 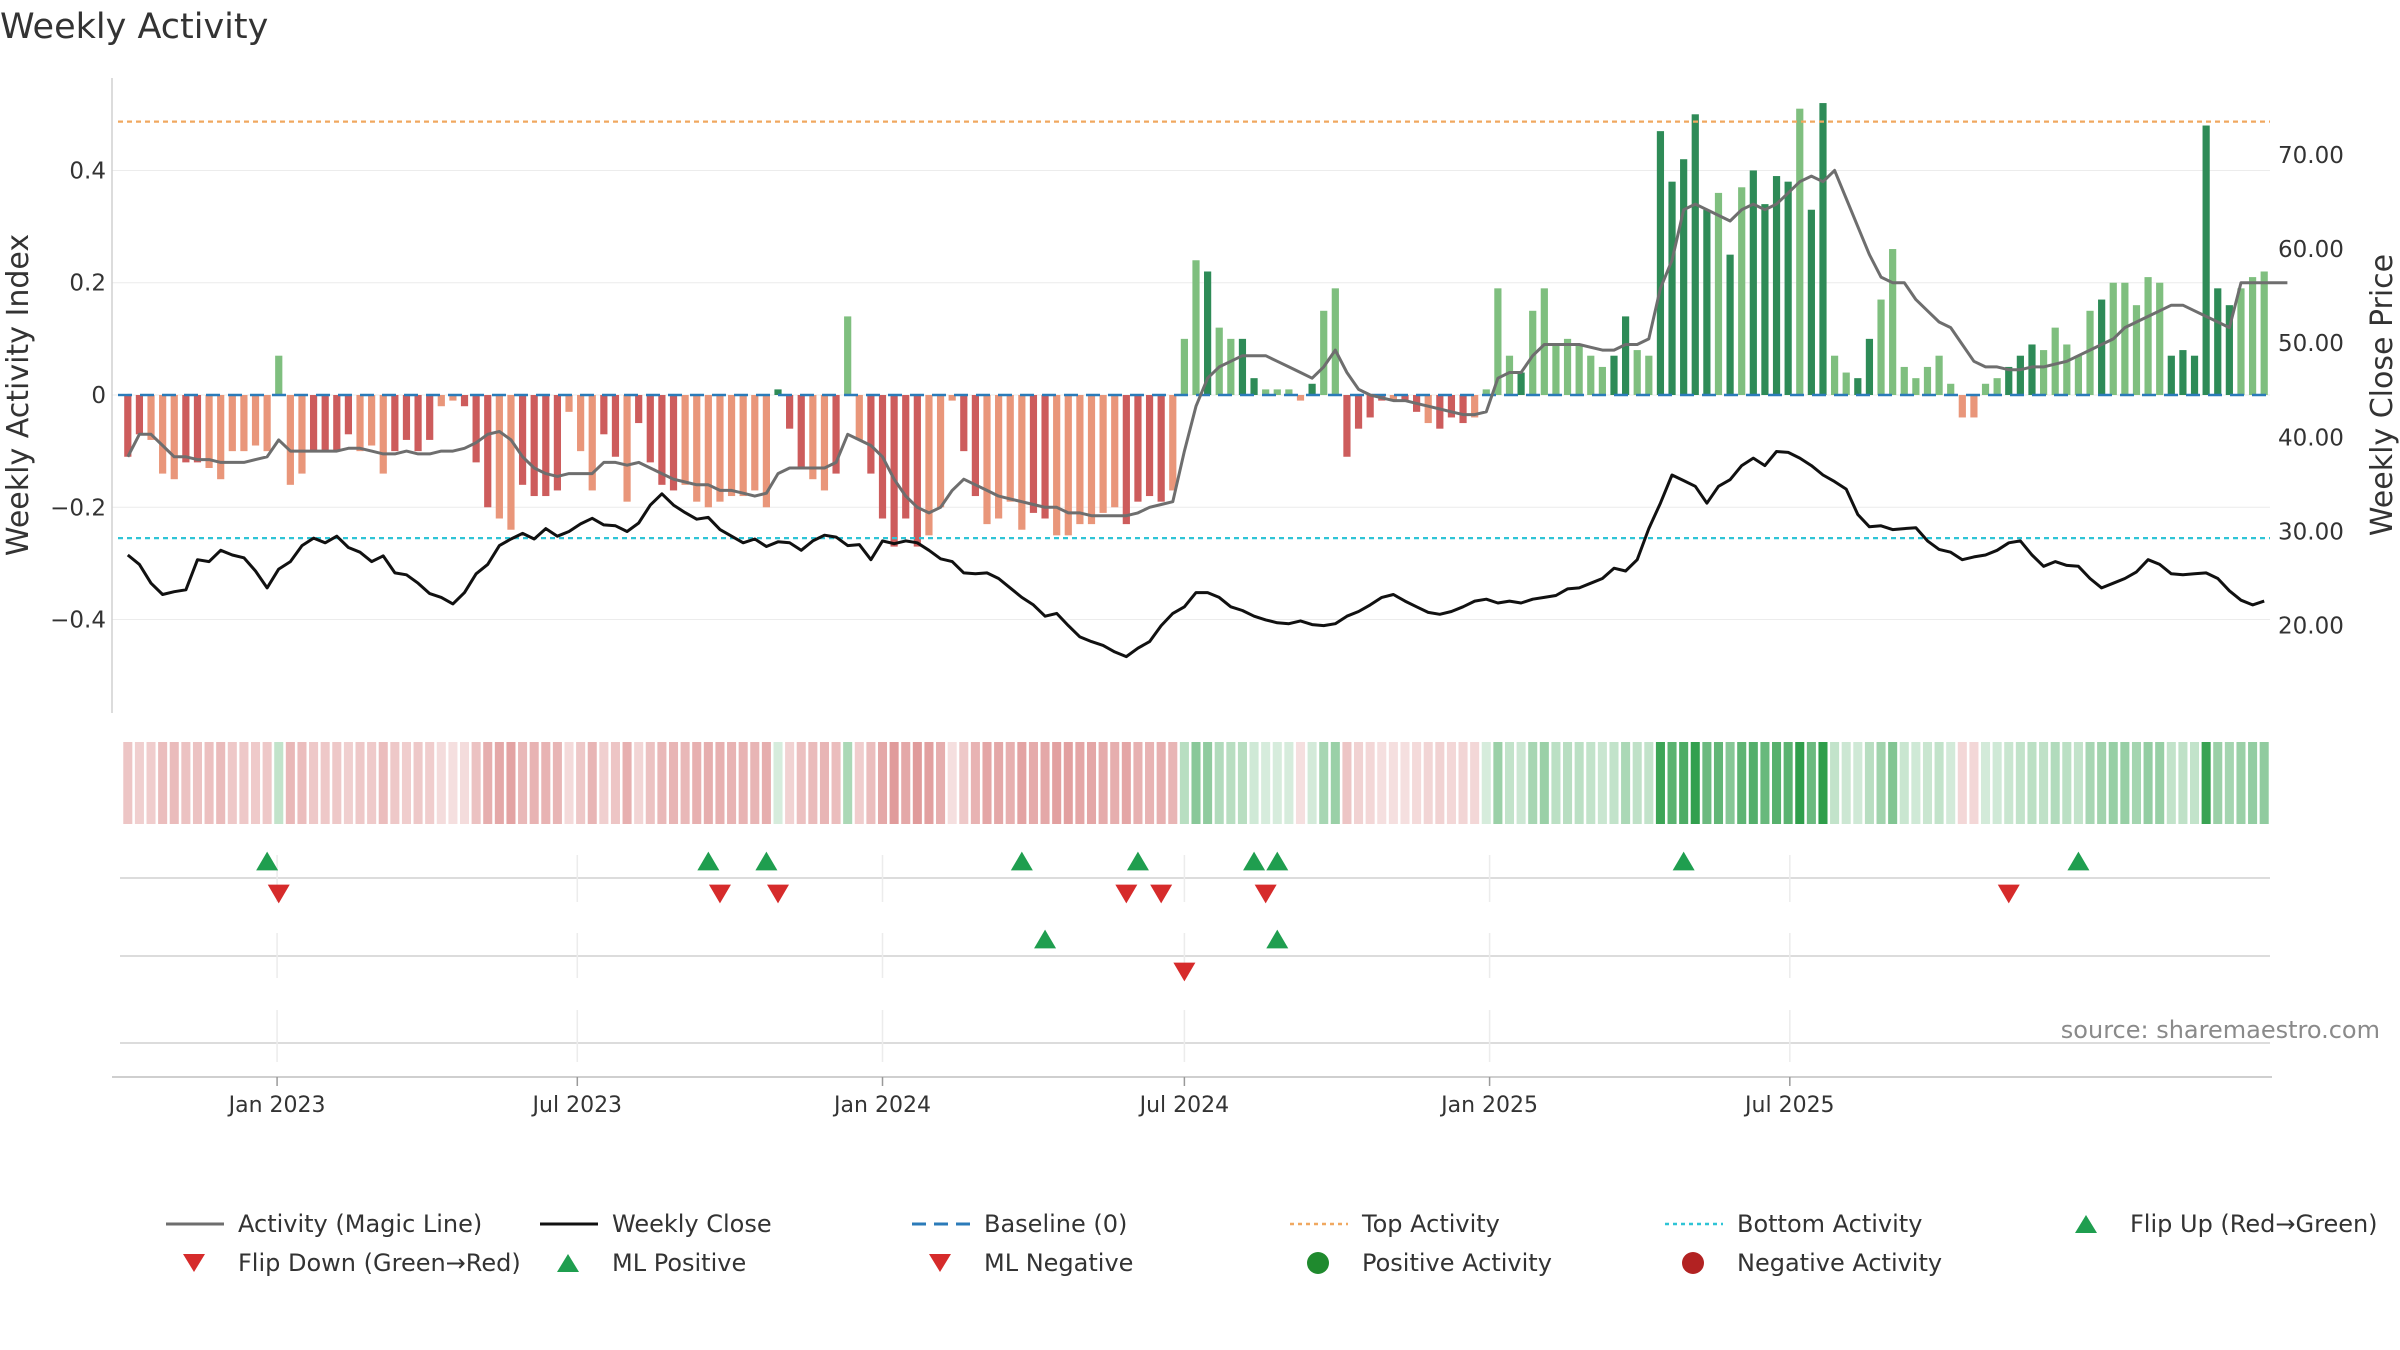 I want to click on flip-down-marker, so click(x=2008, y=894).